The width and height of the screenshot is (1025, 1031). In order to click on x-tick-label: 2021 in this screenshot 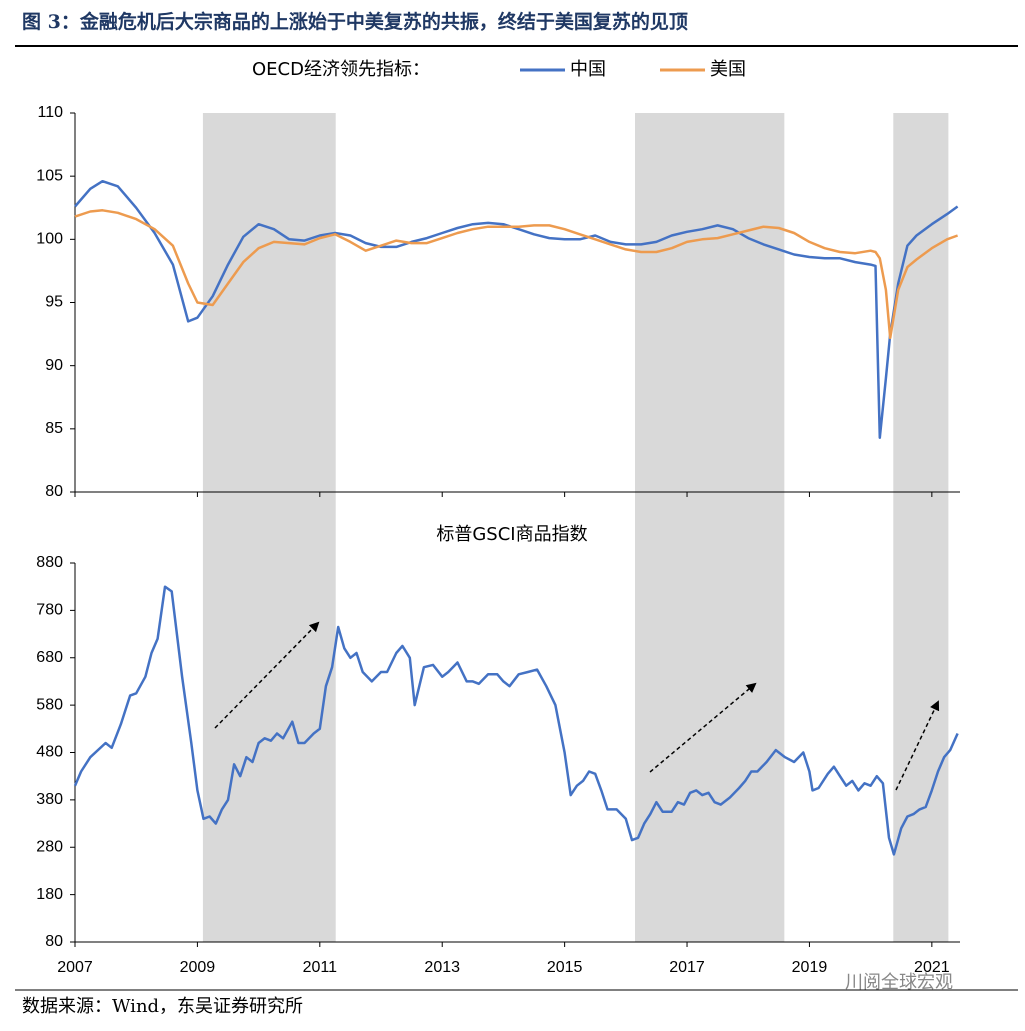, I will do `click(932, 967)`.